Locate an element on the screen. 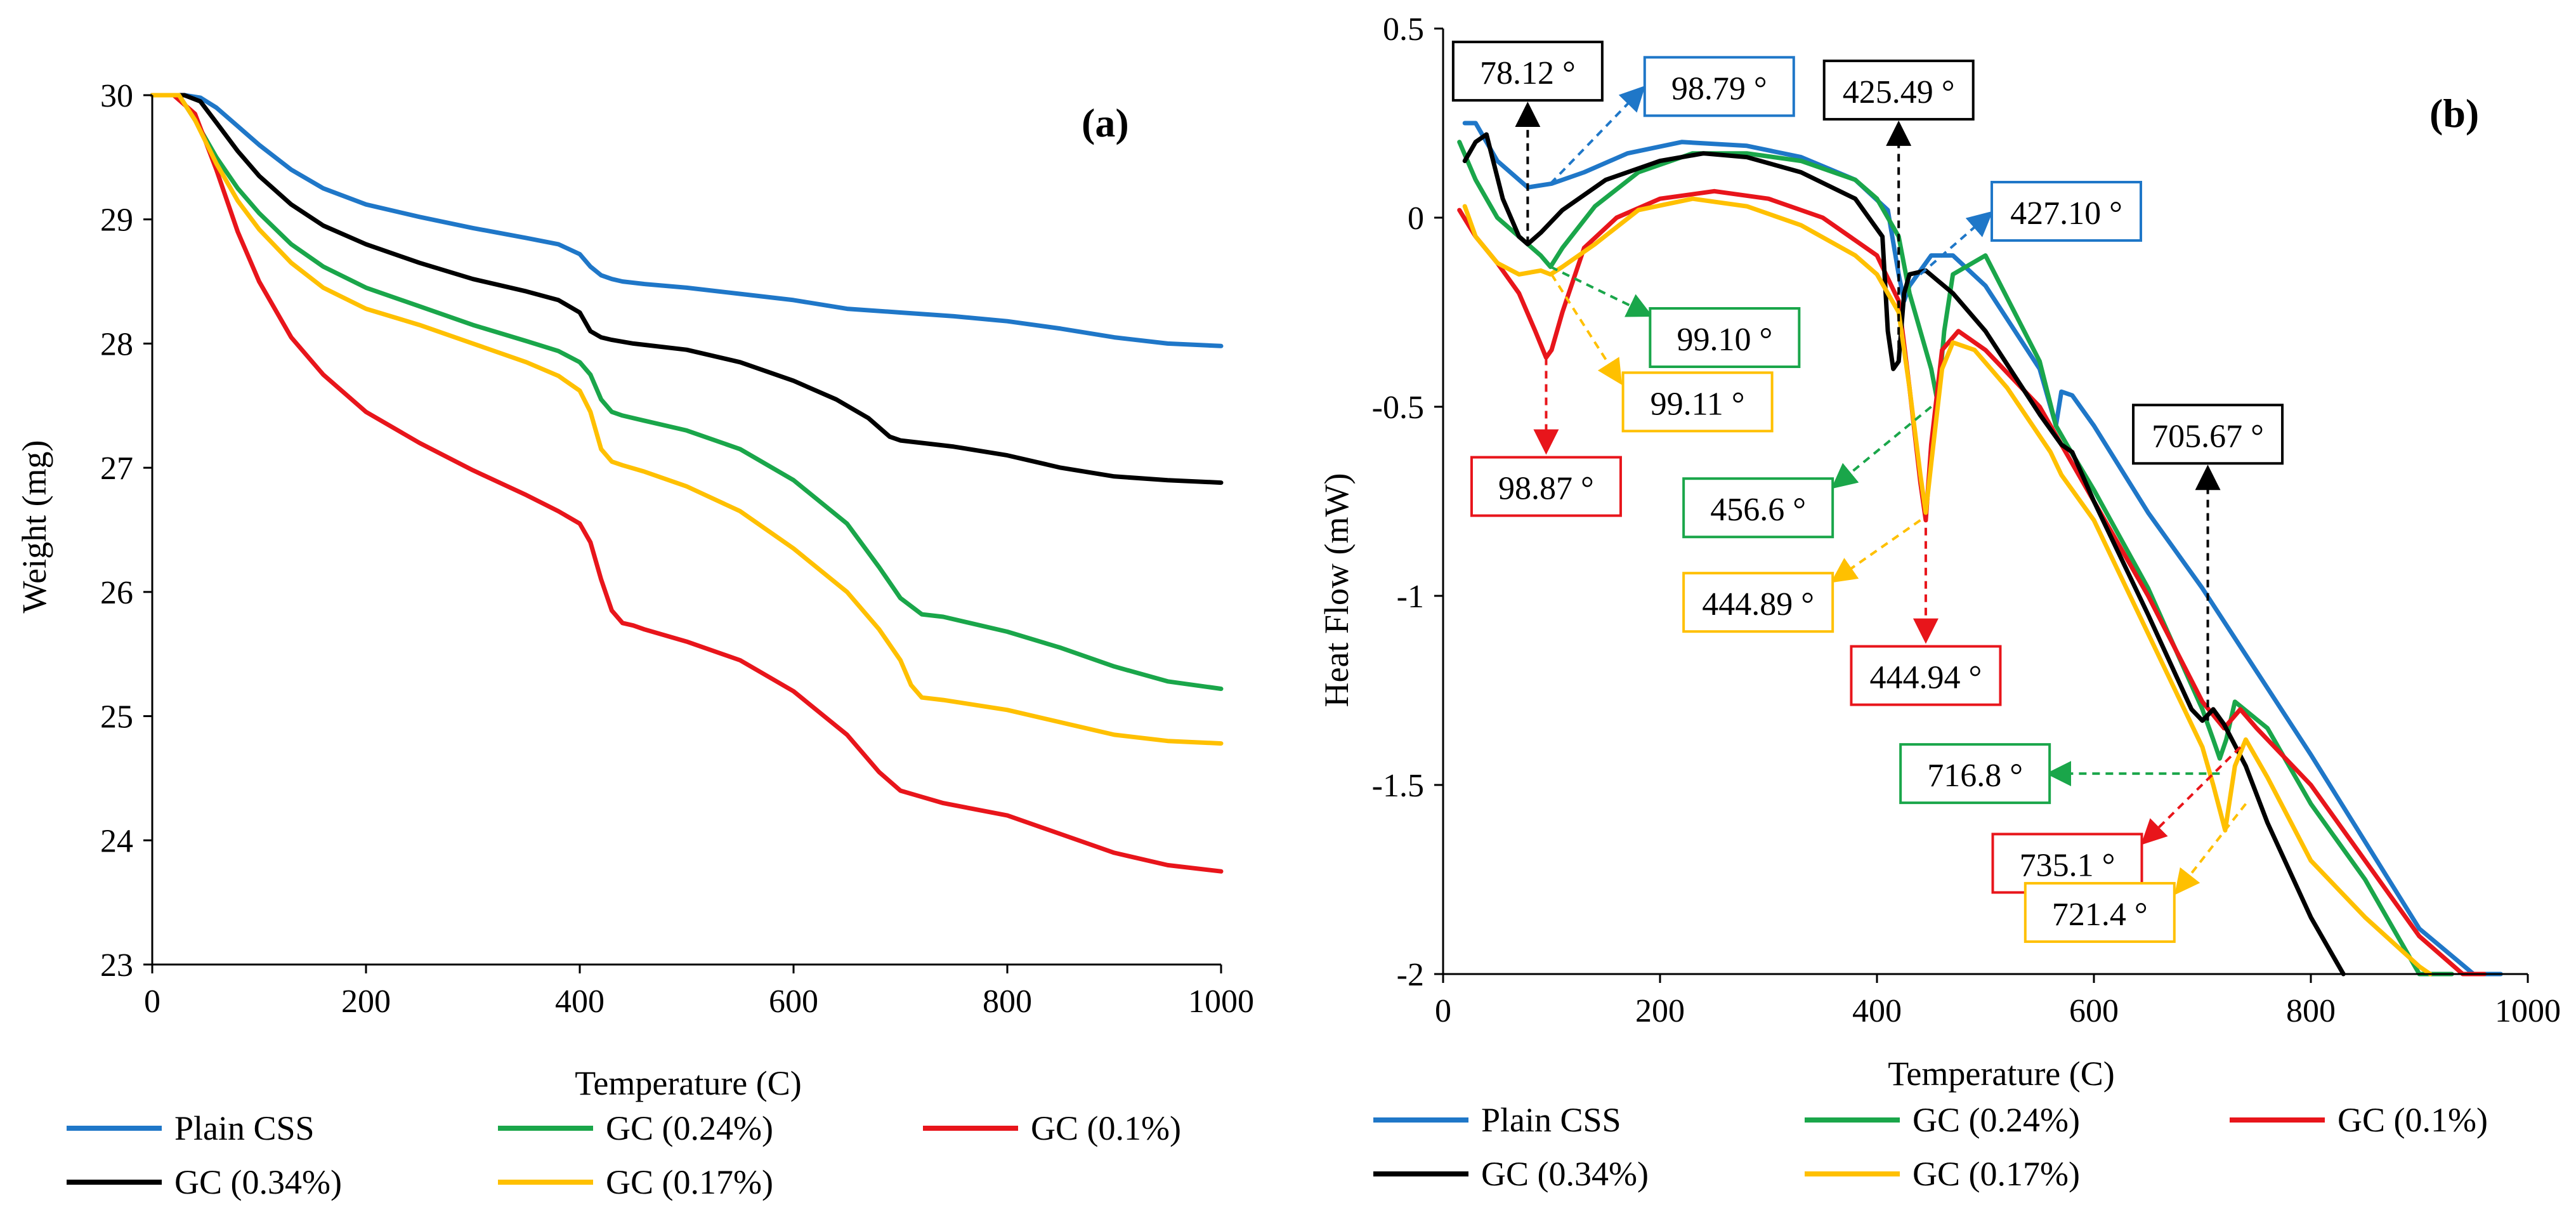 Image resolution: width=2576 pixels, height=1212 pixels. chart-b-ylabel: Heat Flow (mW) is located at coordinates (1337, 590).